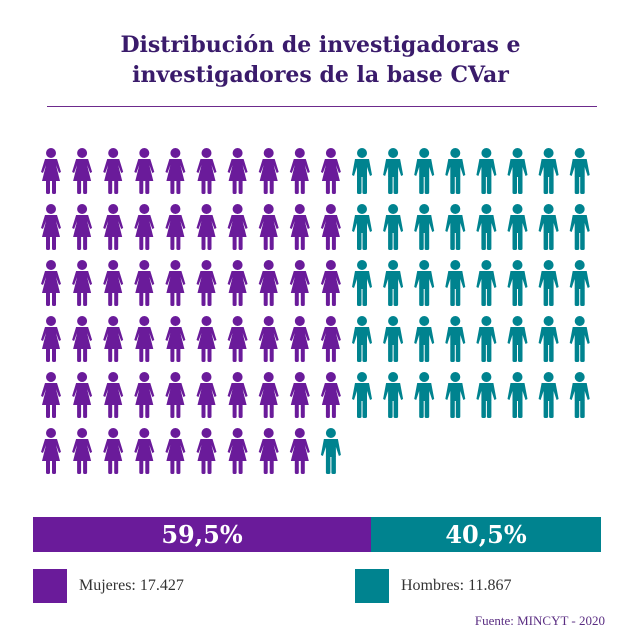 The image size is (641, 641). I want to click on legend-hombres: Hombres: 11.867, so click(433, 586).